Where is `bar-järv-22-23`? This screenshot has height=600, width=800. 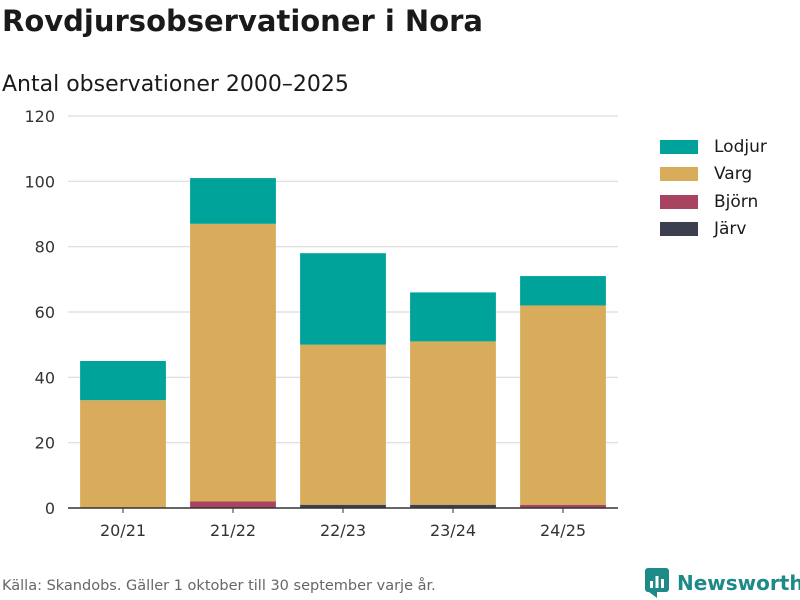 bar-järv-22-23 is located at coordinates (343, 506).